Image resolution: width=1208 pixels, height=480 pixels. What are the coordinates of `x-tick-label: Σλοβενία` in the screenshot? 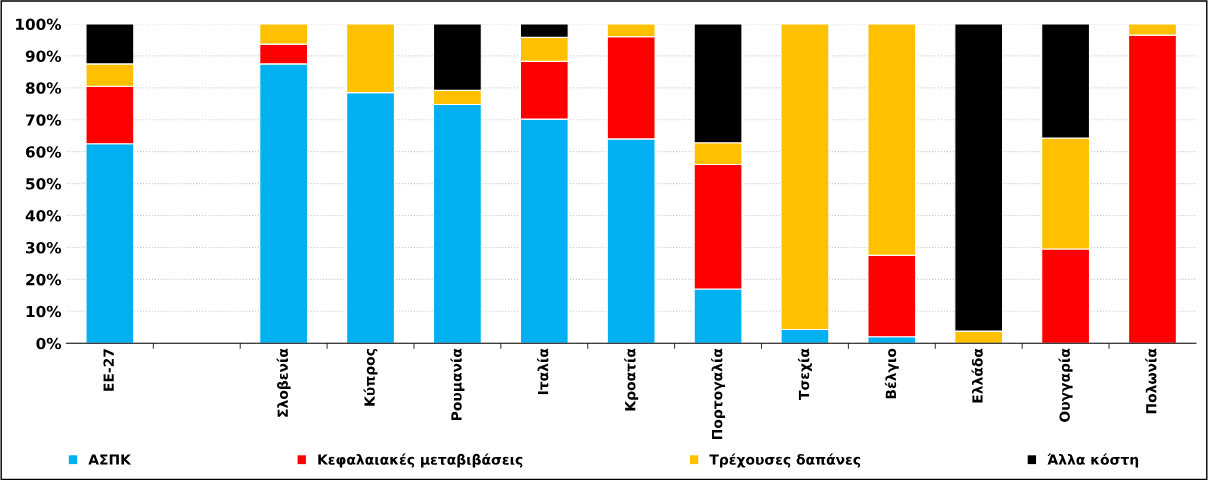 It's located at (283, 382).